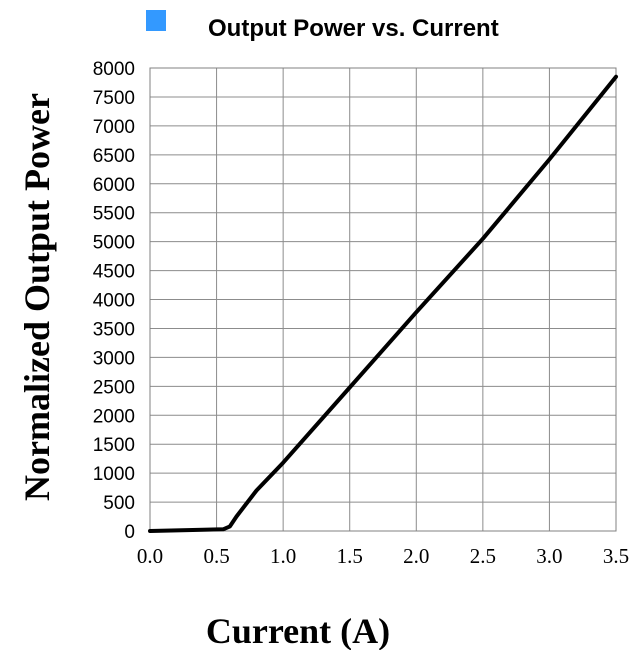 The height and width of the screenshot is (650, 632). What do you see at coordinates (114, 69) in the screenshot?
I see `y-tick-label: 8000` at bounding box center [114, 69].